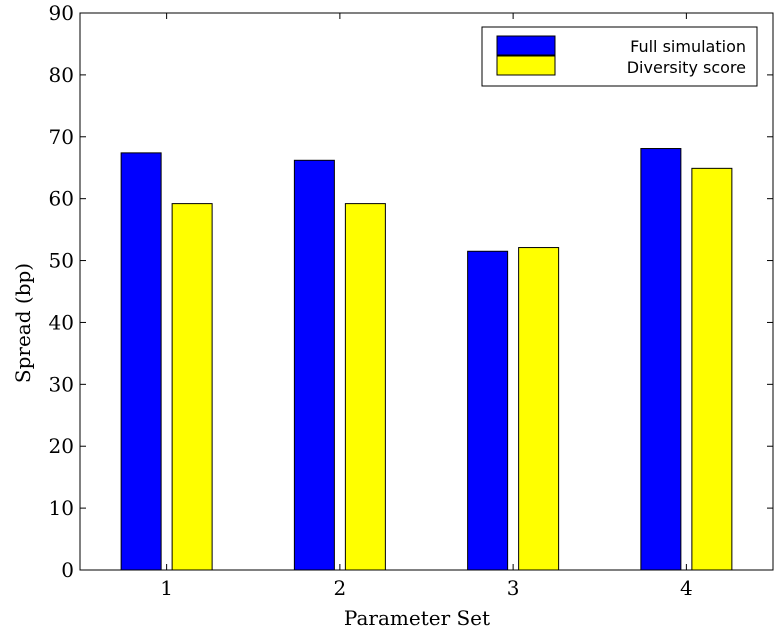  I want to click on y-tick-label: 90, so click(61, 13).